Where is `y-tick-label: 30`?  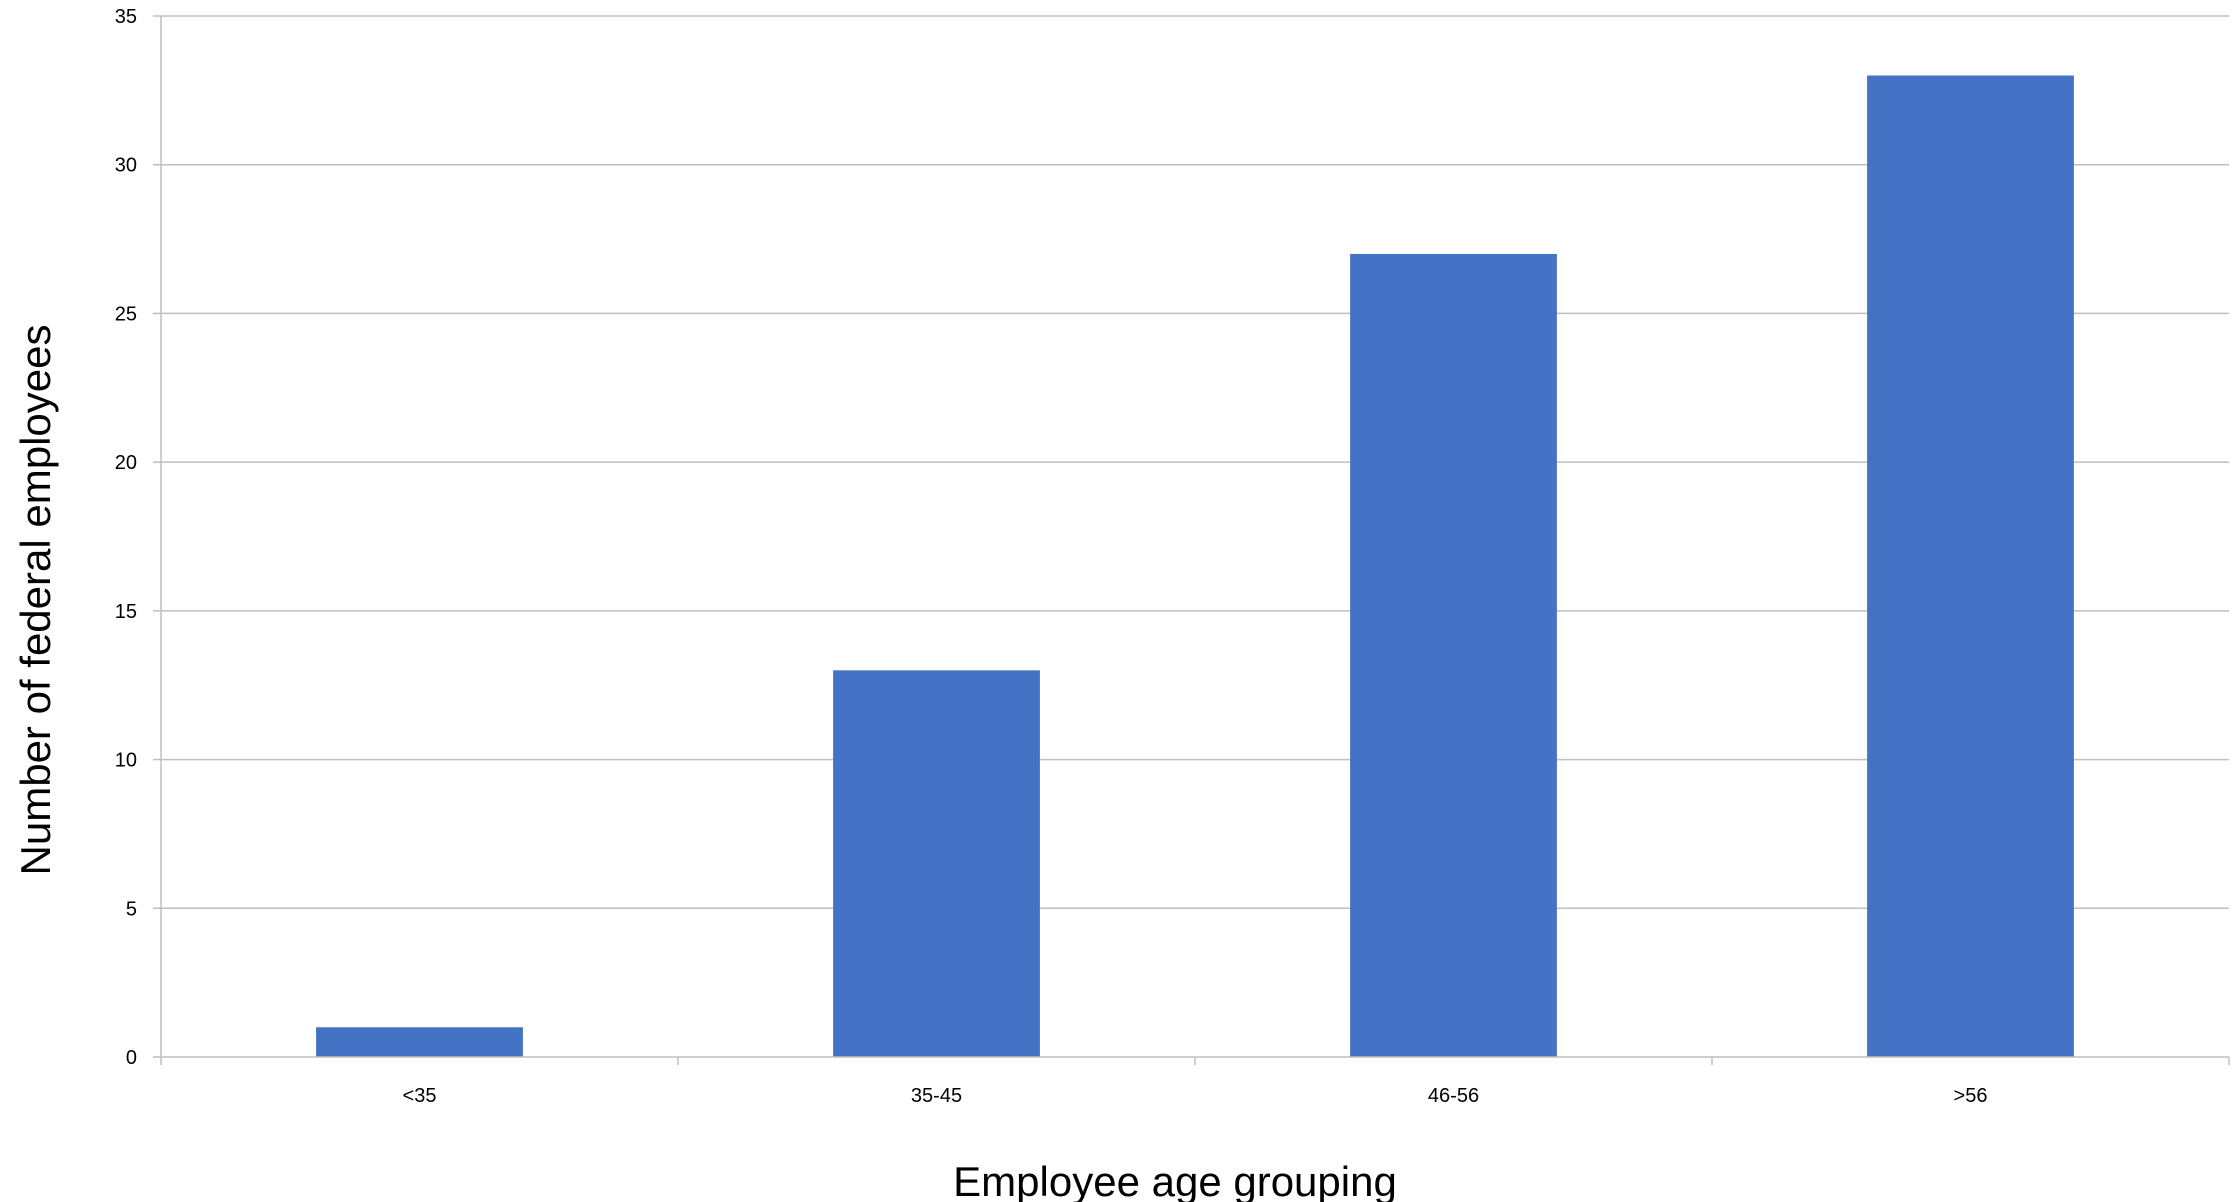
y-tick-label: 30 is located at coordinates (126, 166).